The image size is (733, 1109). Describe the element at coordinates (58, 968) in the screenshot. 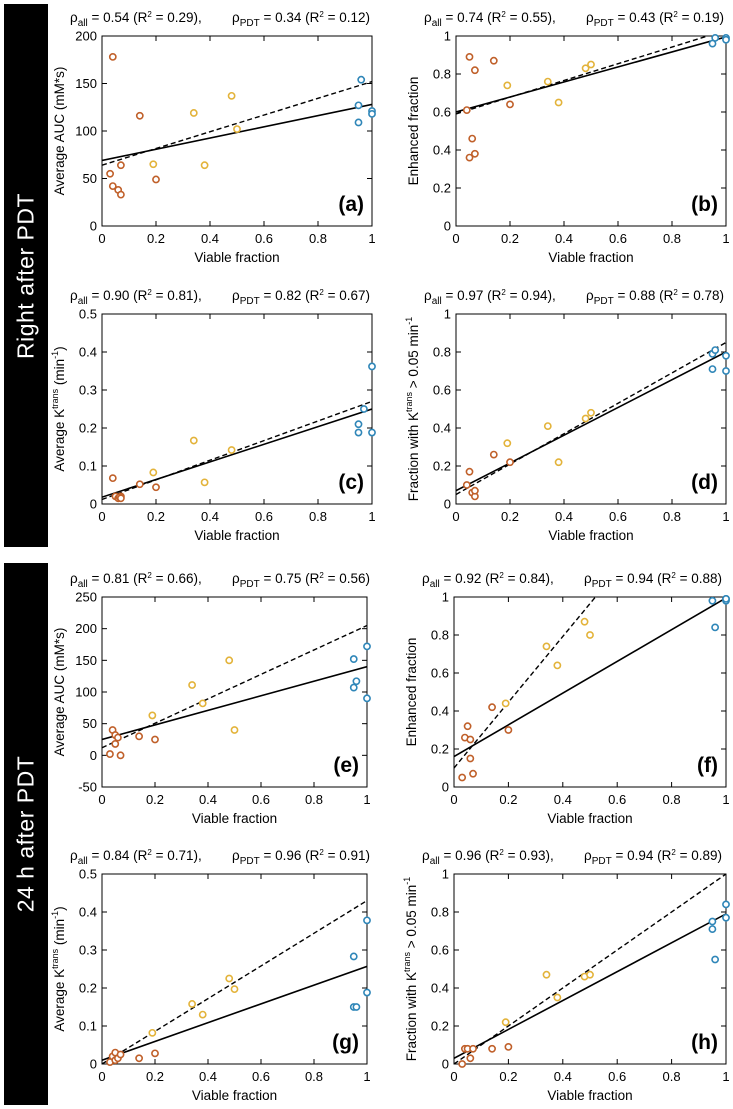

I see `y-axis-label: Average Ktrans (min-1)` at that location.